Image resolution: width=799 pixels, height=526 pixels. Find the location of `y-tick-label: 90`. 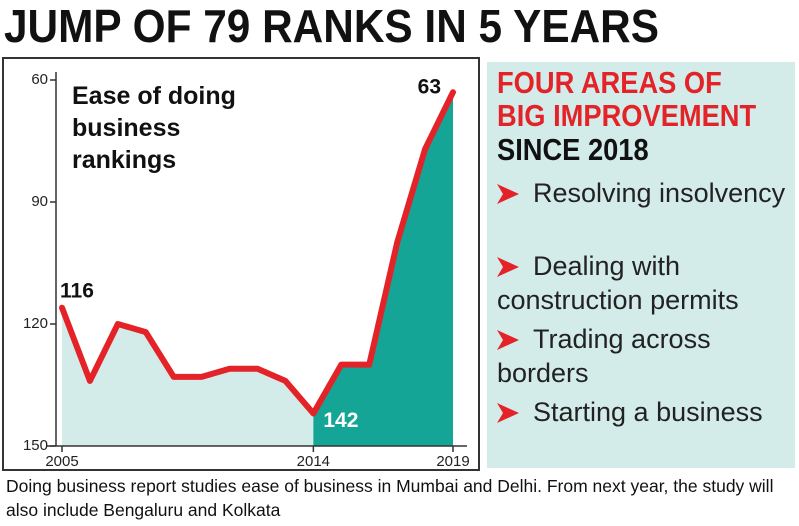

y-tick-label: 90 is located at coordinates (39, 201).